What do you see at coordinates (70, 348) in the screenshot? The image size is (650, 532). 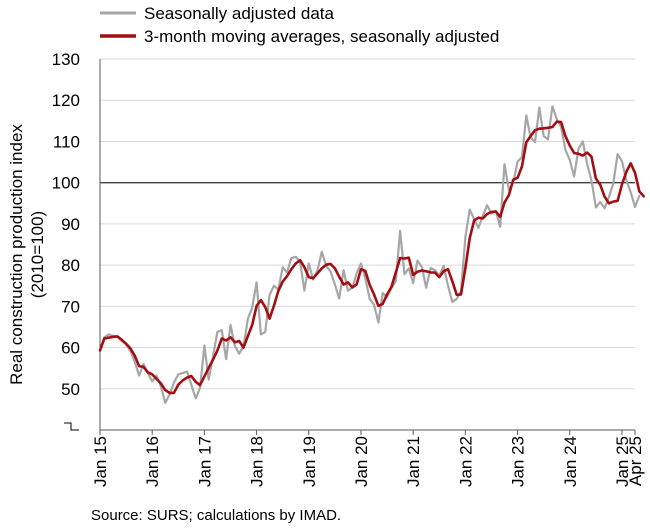 I see `y-tick-label-60: 60` at bounding box center [70, 348].